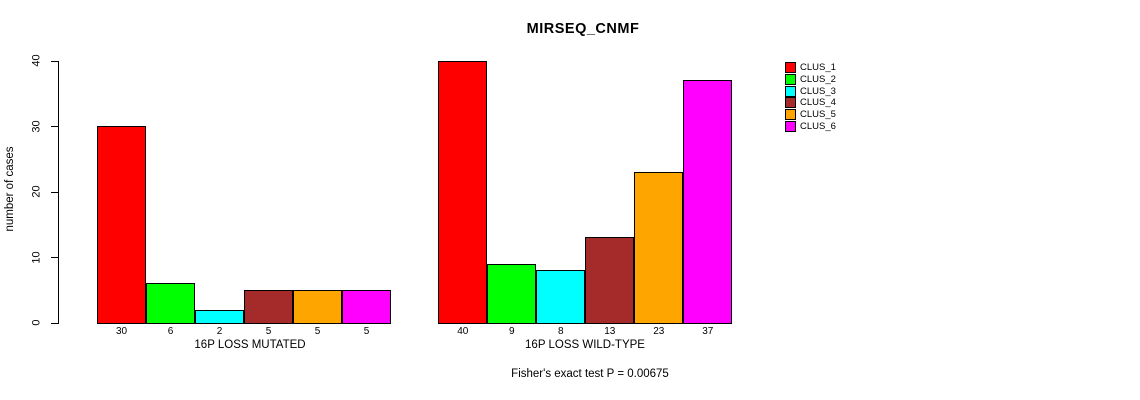 This screenshot has width=1140, height=400. I want to click on bar-clus_5-wildtype, so click(659, 247).